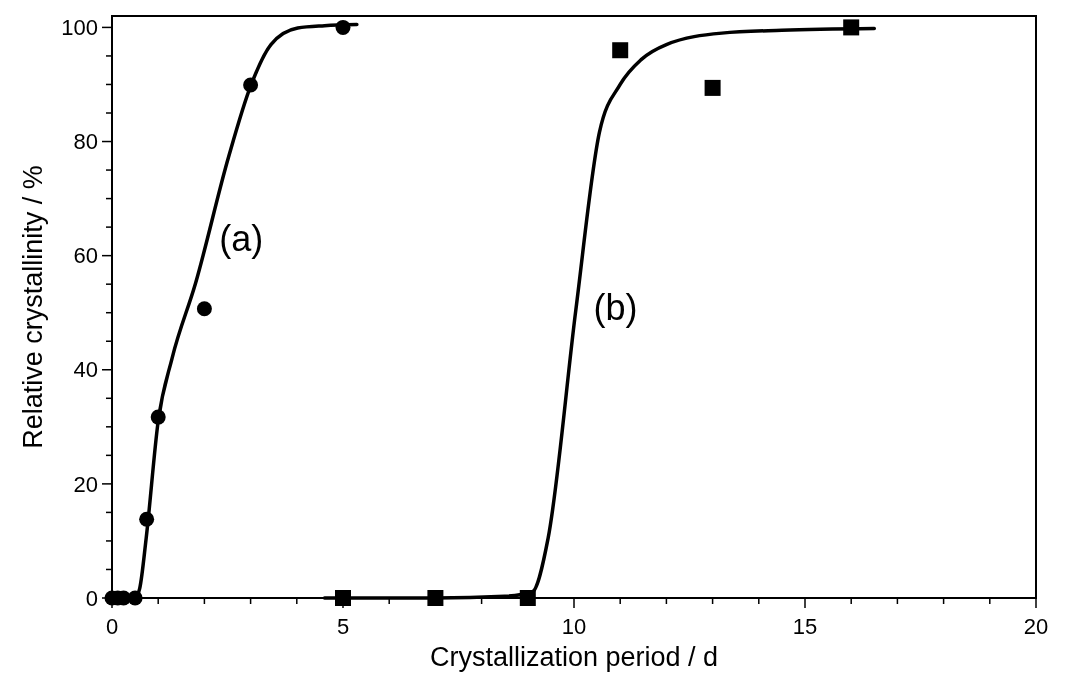 This screenshot has height=689, width=1066. I want to click on y-tick-label: 80, so click(85, 142).